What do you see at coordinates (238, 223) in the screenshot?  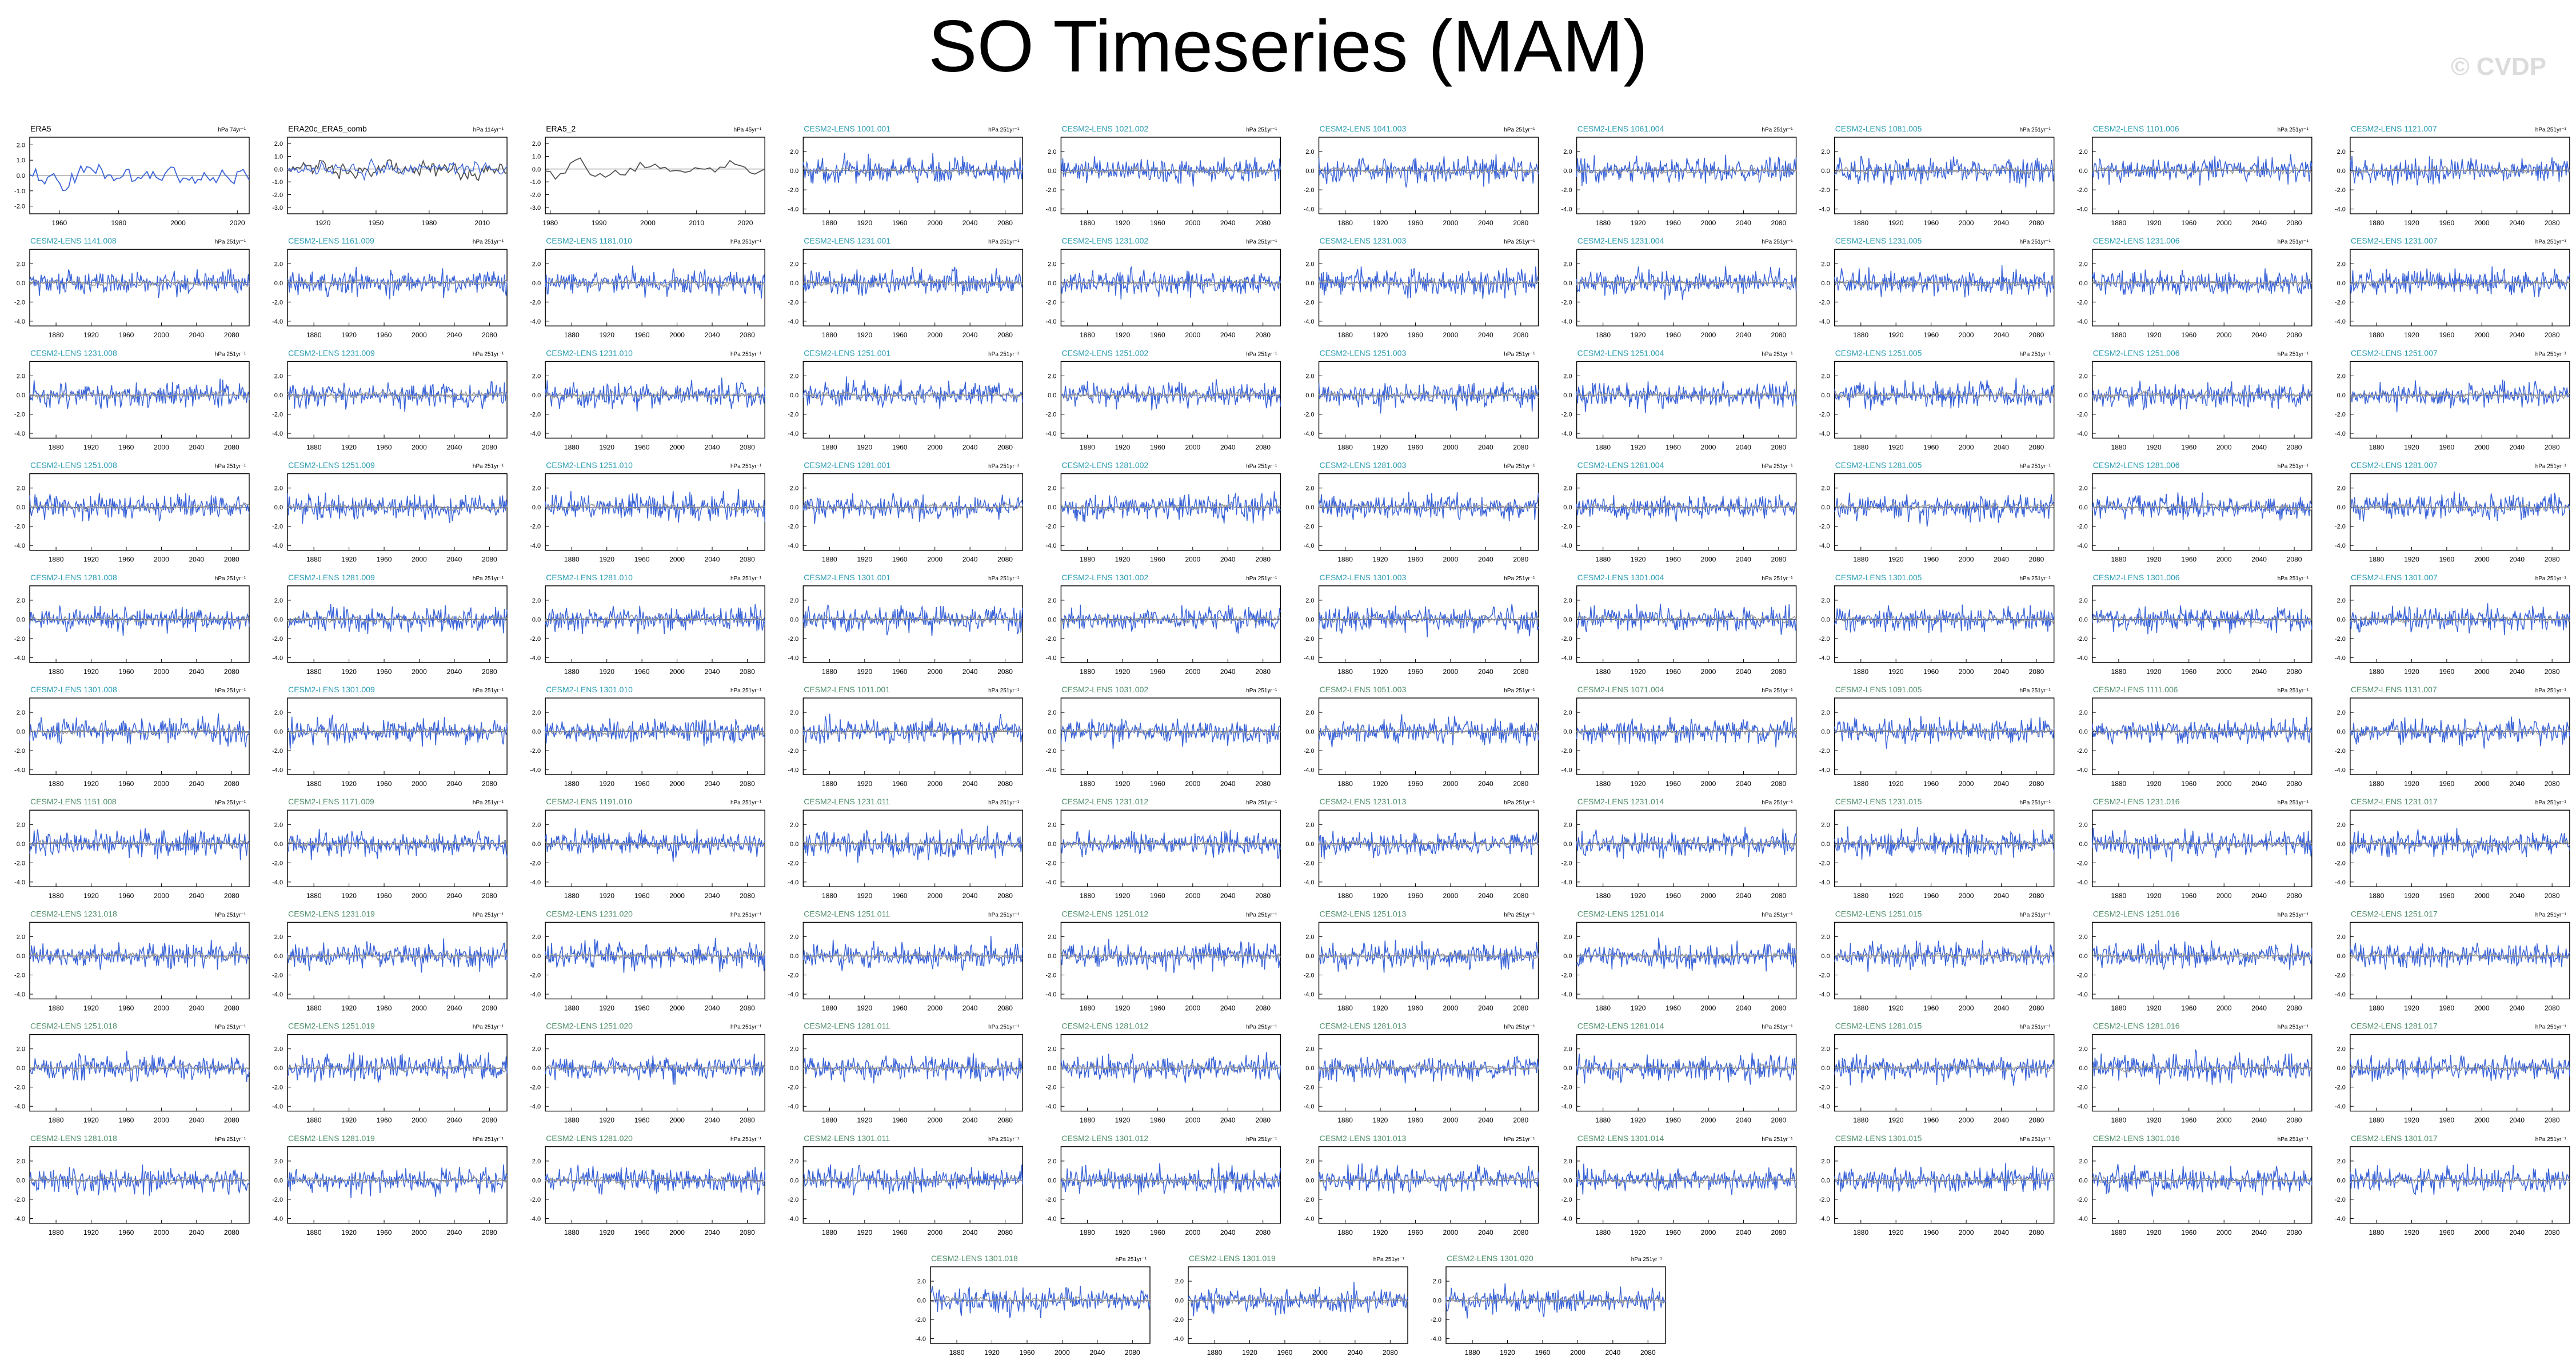 I see `x-tick-label: 2020` at bounding box center [238, 223].